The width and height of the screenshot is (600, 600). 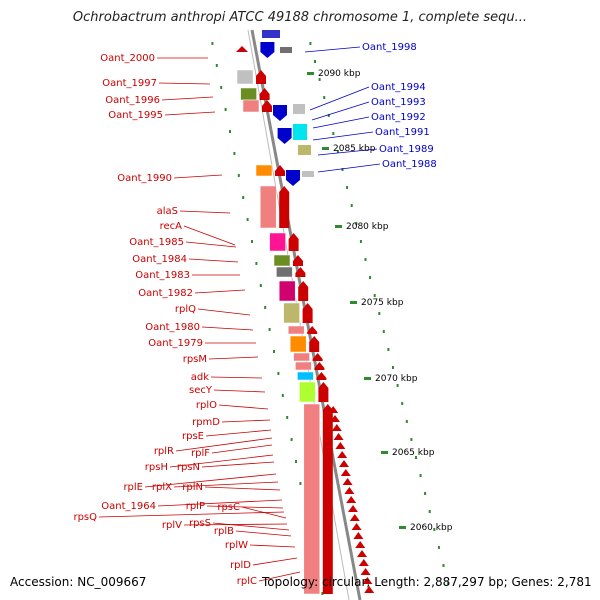 I want to click on gene-label-right: Oant_1998, so click(x=389, y=47).